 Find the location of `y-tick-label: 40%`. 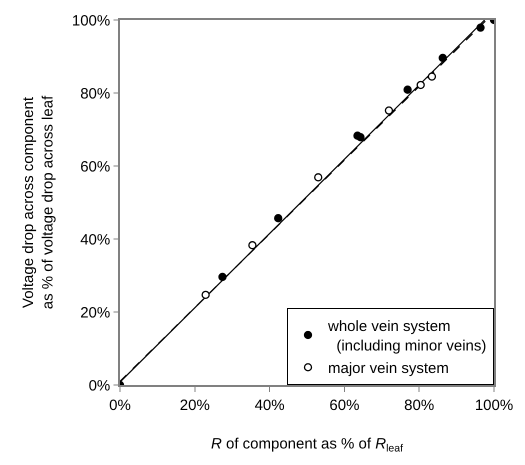

y-tick-label: 40% is located at coordinates (95, 239).